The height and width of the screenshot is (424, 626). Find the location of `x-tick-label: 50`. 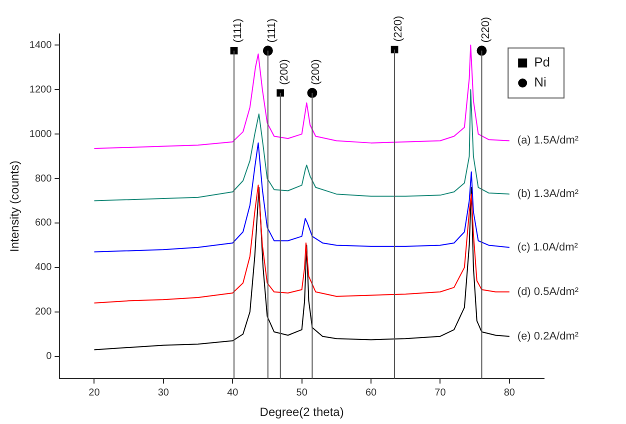

x-tick-label: 50 is located at coordinates (302, 392).